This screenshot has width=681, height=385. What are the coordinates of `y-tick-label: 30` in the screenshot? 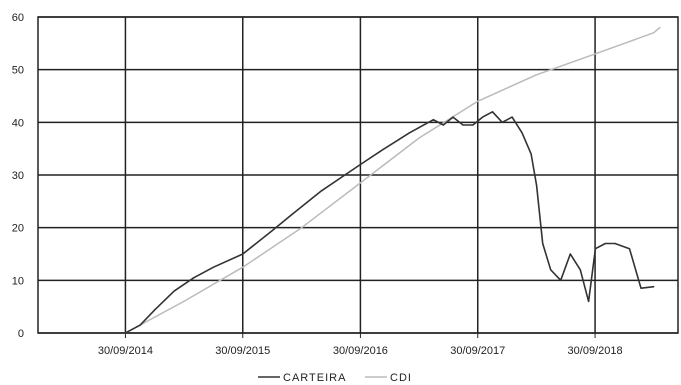 It's located at (18, 176).